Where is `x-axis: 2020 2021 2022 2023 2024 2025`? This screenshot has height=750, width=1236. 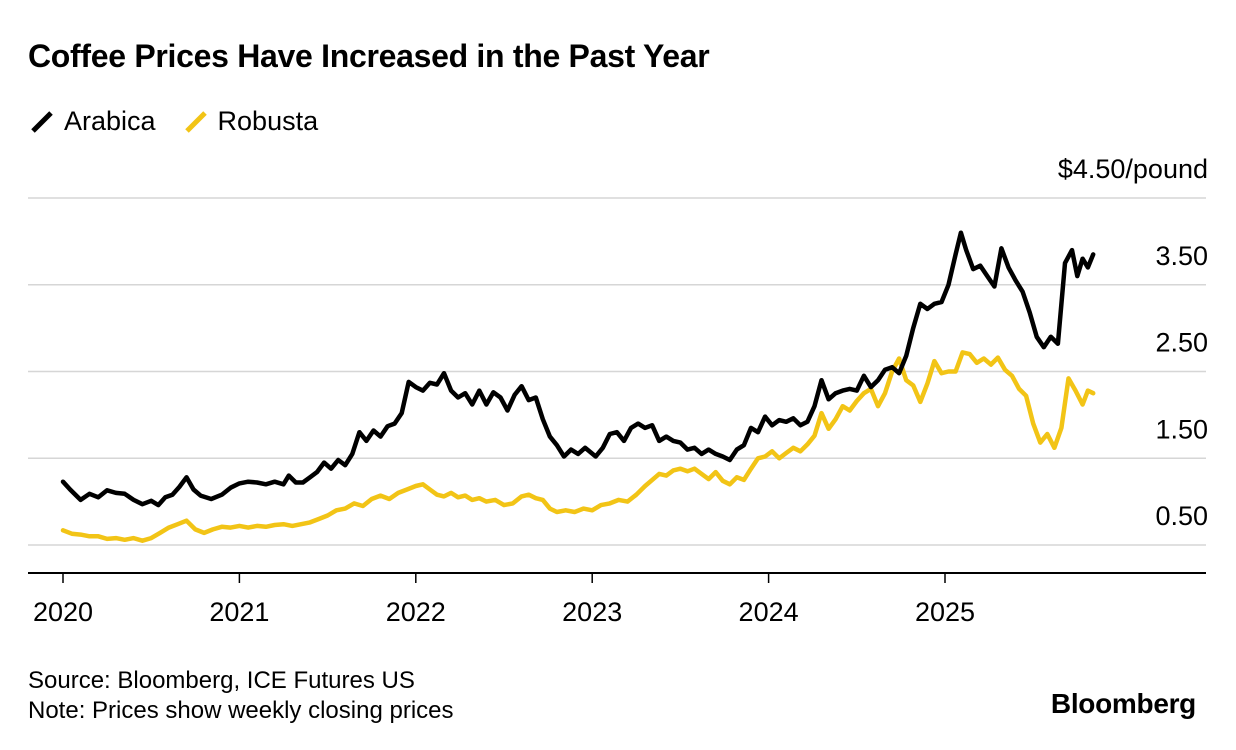
x-axis: 2020 2021 2022 2023 2024 2025 is located at coordinates (617, 599).